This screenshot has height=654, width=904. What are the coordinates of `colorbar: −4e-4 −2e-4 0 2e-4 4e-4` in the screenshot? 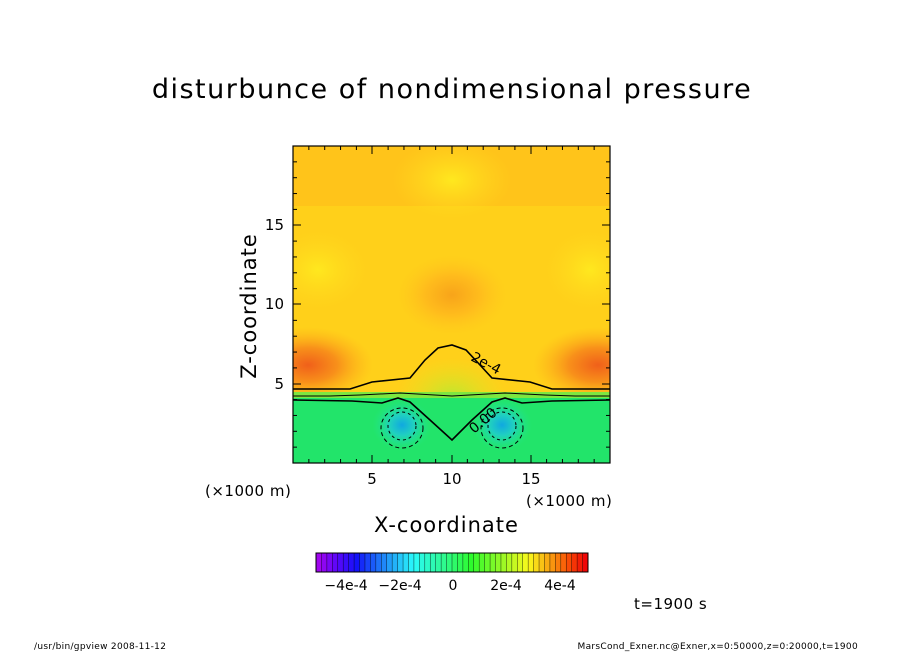 It's located at (452, 573).